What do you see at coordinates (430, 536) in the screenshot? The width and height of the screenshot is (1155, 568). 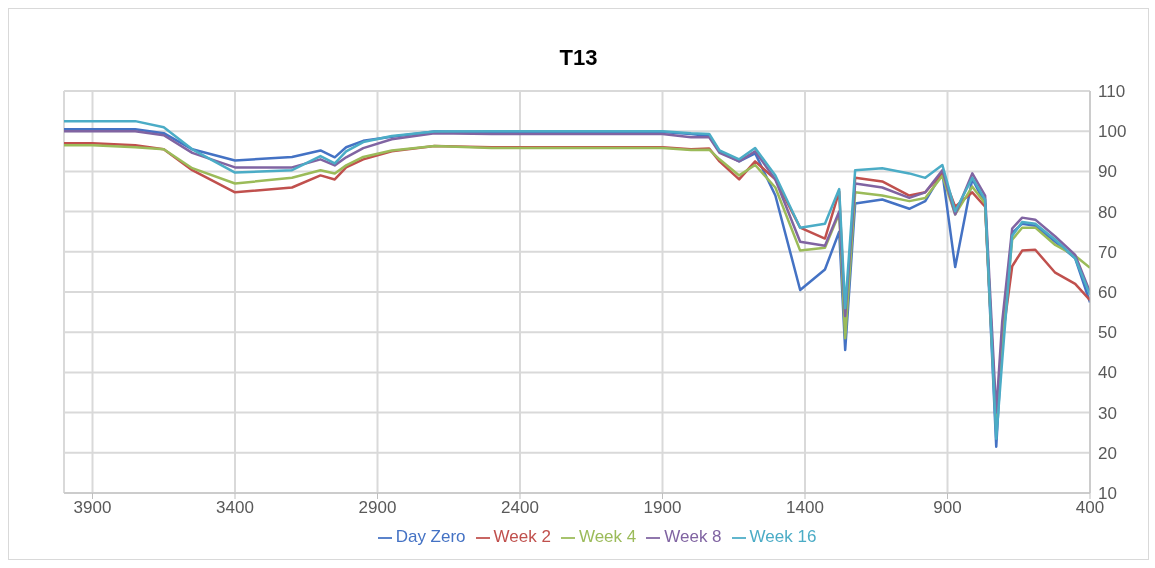 I see `legend-label: Day Zero` at bounding box center [430, 536].